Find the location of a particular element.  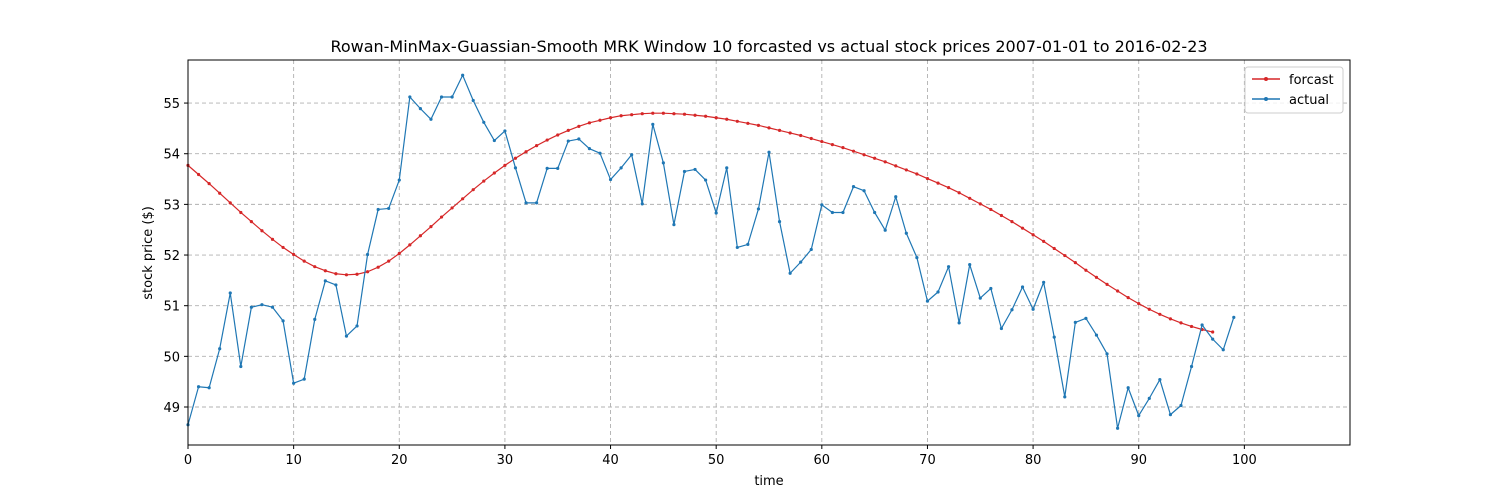

y-ticks: 49 50 51 52 53 54 55 is located at coordinates (175, 256).